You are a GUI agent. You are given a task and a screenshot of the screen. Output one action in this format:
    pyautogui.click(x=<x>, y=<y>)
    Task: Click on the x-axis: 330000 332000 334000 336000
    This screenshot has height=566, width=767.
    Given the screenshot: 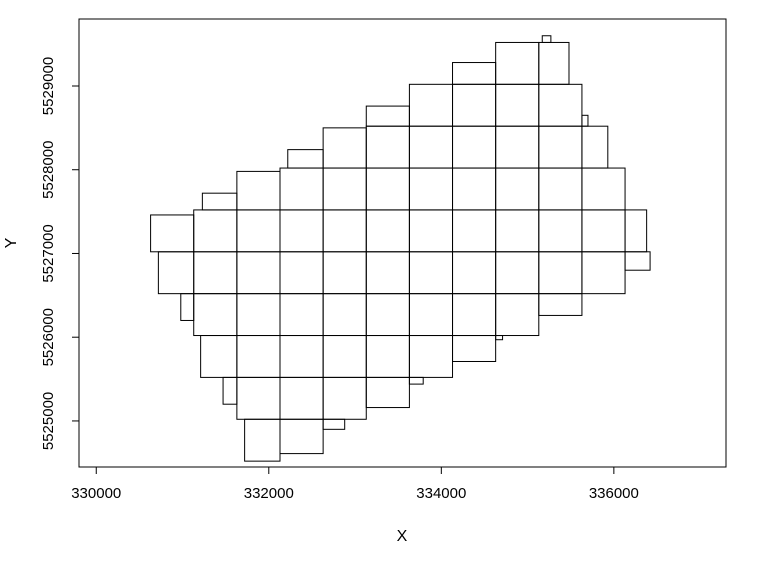 What is the action you would take?
    pyautogui.click(x=355, y=484)
    